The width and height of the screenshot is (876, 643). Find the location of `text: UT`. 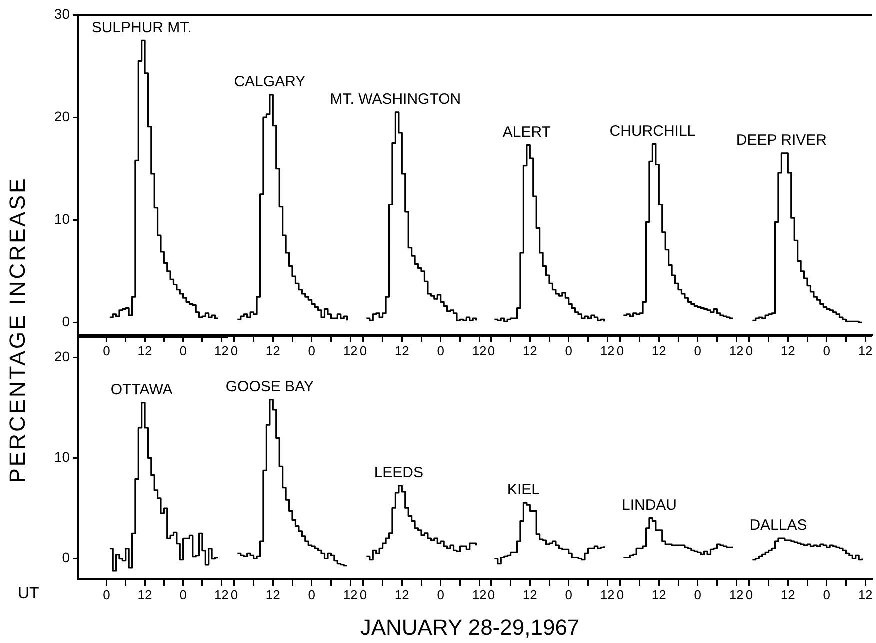

text: UT is located at coordinates (29, 593).